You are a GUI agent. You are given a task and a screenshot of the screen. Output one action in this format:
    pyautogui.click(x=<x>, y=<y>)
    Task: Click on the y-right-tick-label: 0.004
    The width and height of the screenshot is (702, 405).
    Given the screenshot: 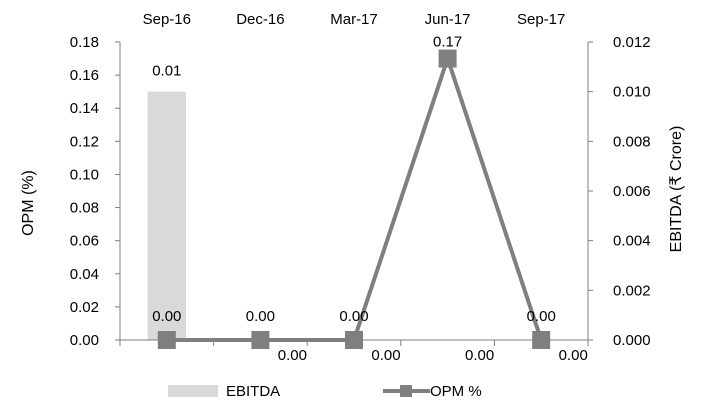 What is the action you would take?
    pyautogui.click(x=632, y=241)
    